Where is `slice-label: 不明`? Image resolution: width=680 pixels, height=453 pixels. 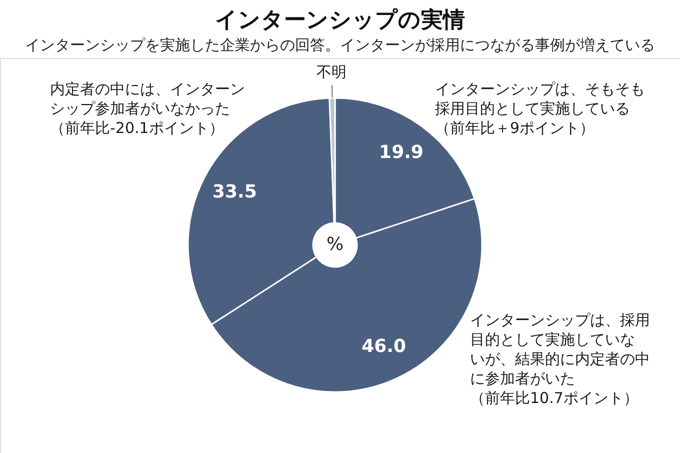 slice-label: 不明 is located at coordinates (331, 72).